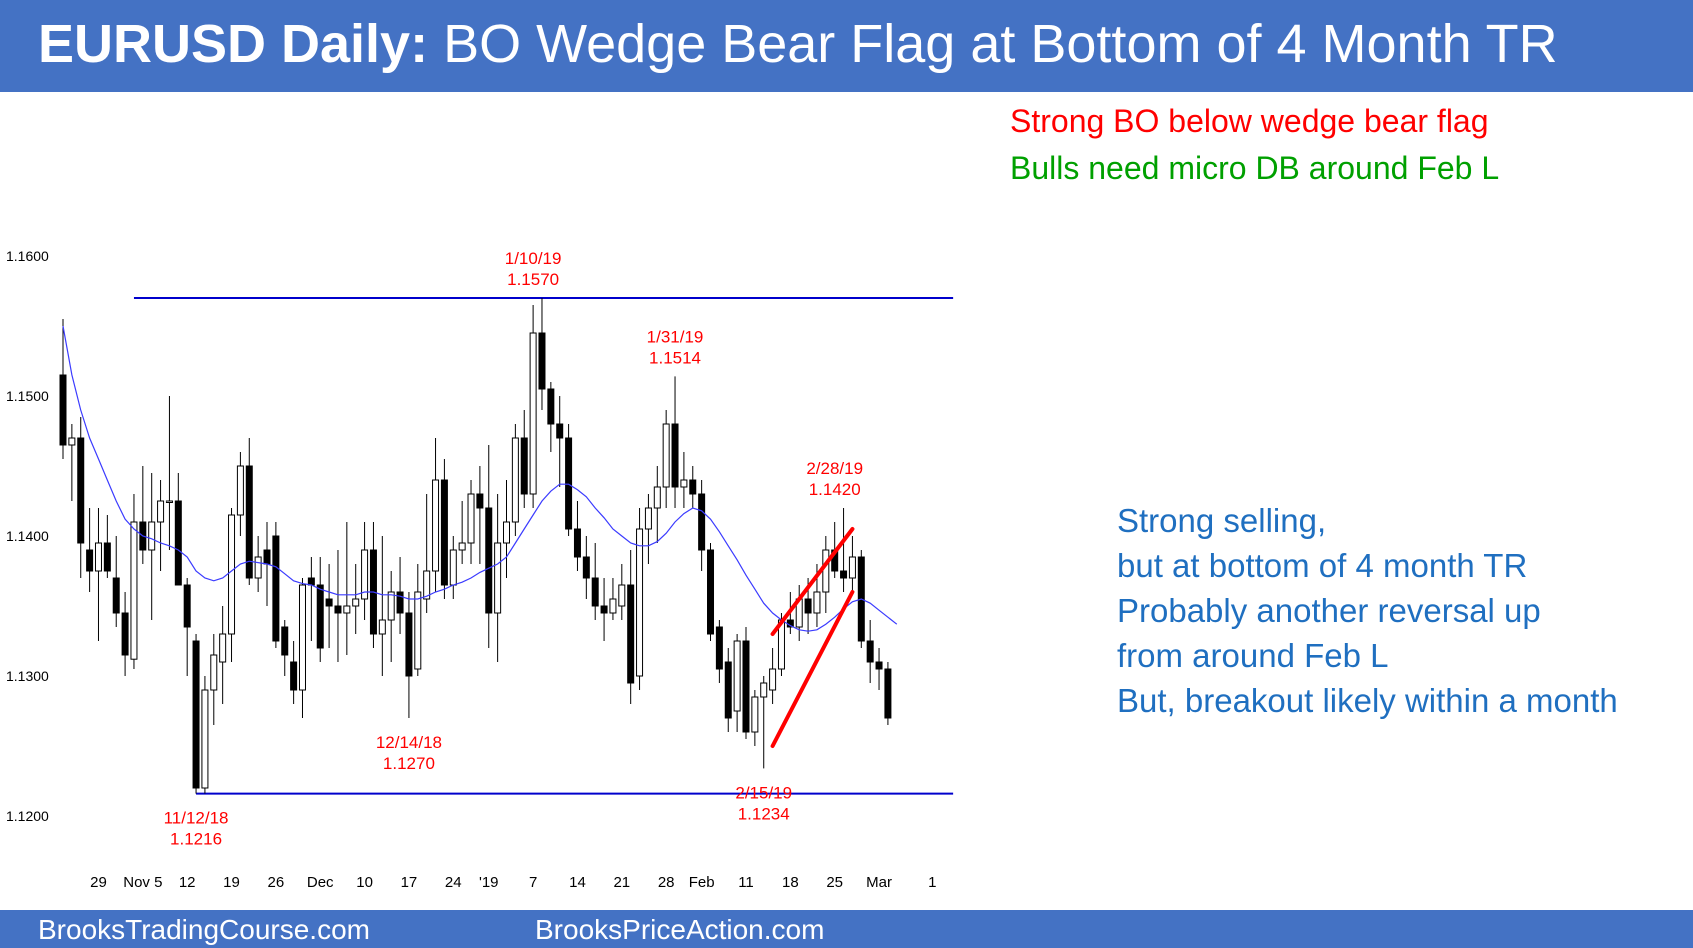  I want to click on x-tick-label: Dec, so click(320, 882).